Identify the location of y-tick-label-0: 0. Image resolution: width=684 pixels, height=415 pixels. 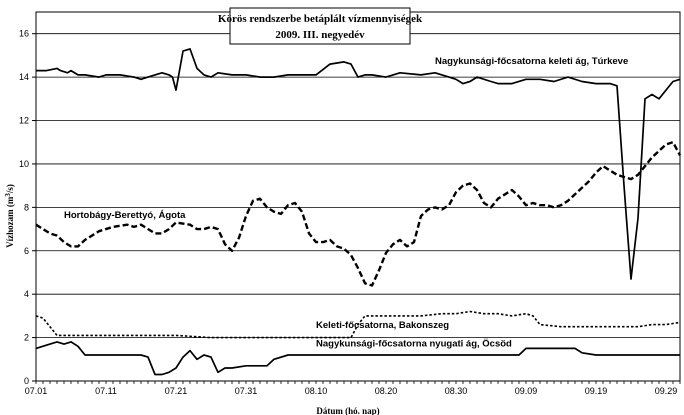
(26, 381).